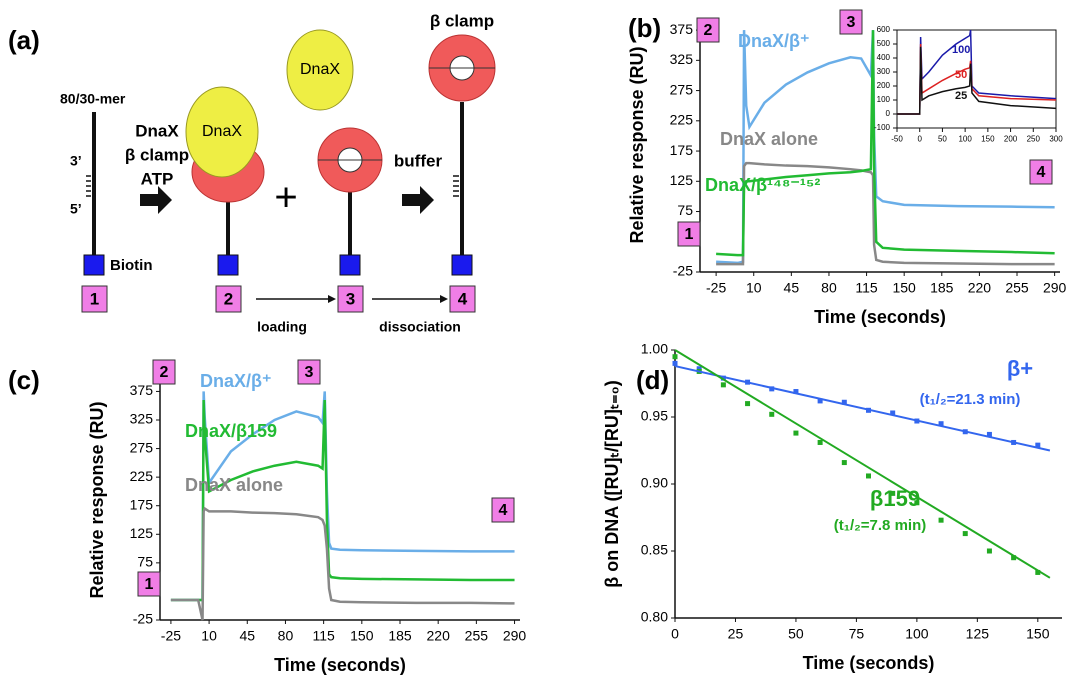 The width and height of the screenshot is (1073, 683). Describe the element at coordinates (792, 287) in the screenshot. I see `x-tick-label: 45` at that location.